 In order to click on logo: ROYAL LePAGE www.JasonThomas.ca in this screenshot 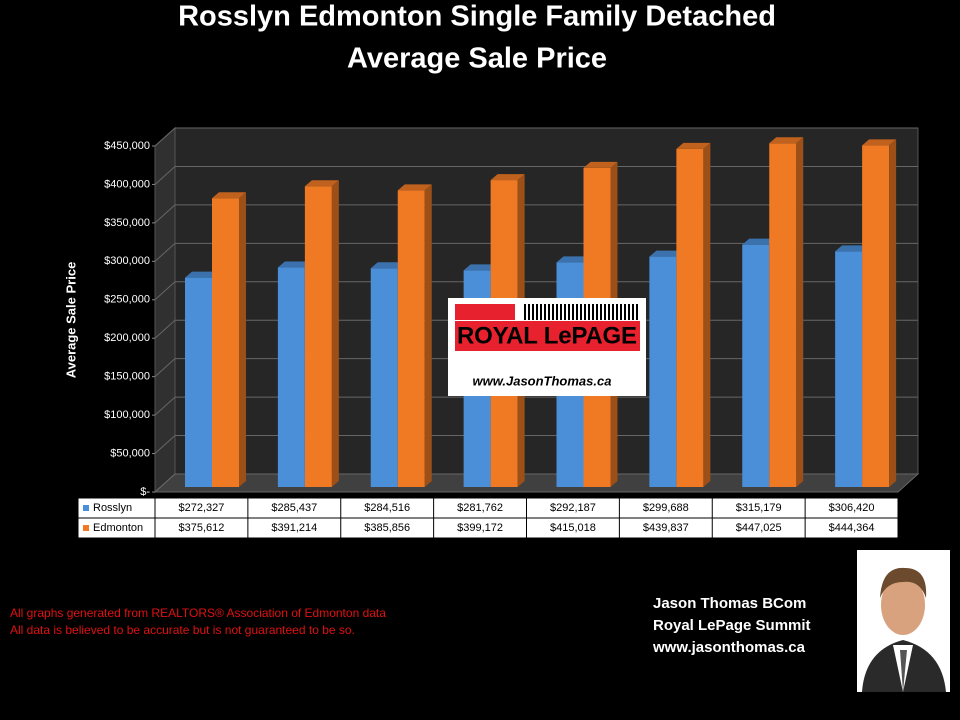, I will do `click(547, 347)`.